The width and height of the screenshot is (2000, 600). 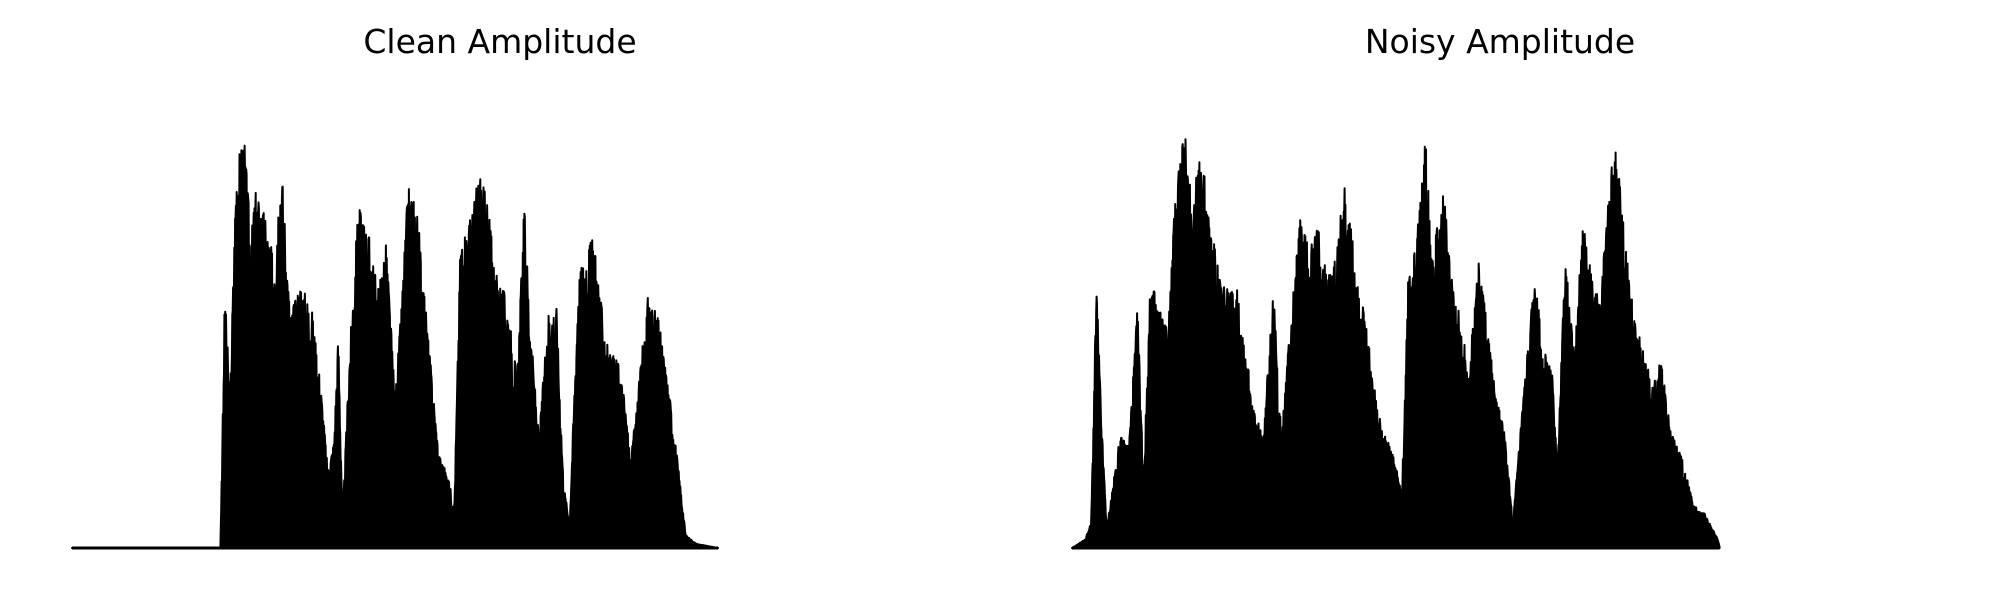 I want to click on noisy-amplitude-title: Noisy Amplitude, so click(x=1500, y=41).